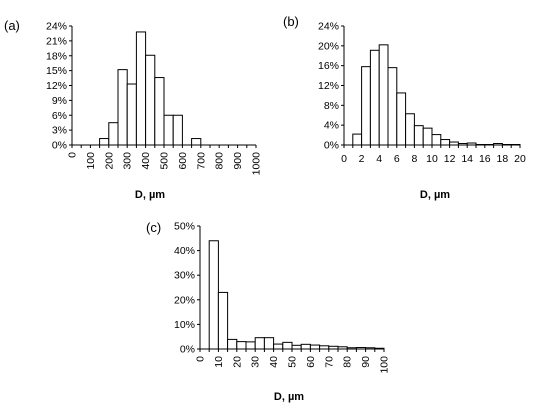 The height and width of the screenshot is (404, 550). I want to click on y-tick-label-b-5: 20%, so click(328, 46).